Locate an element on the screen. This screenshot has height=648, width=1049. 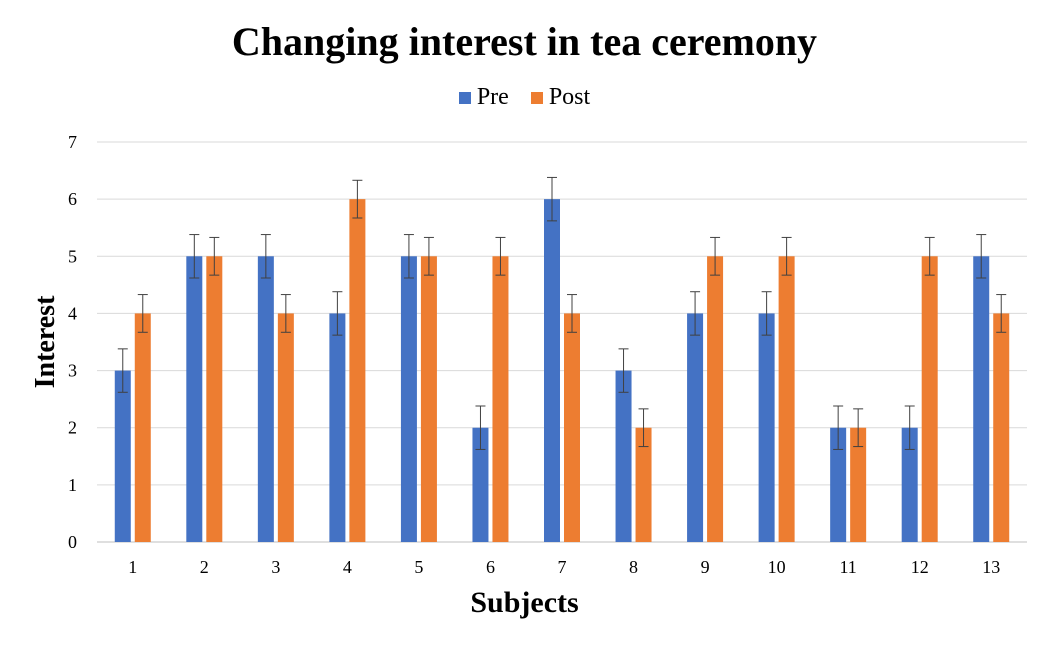
legend-swatch-pre is located at coordinates (464, 97).